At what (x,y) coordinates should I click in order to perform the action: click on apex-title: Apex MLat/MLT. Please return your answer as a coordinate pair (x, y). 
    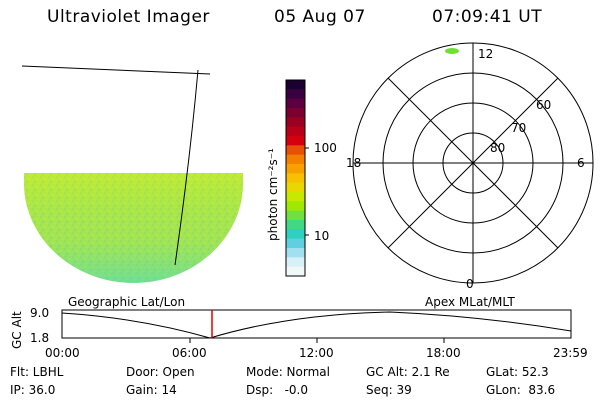
    Looking at the image, I should click on (470, 302).